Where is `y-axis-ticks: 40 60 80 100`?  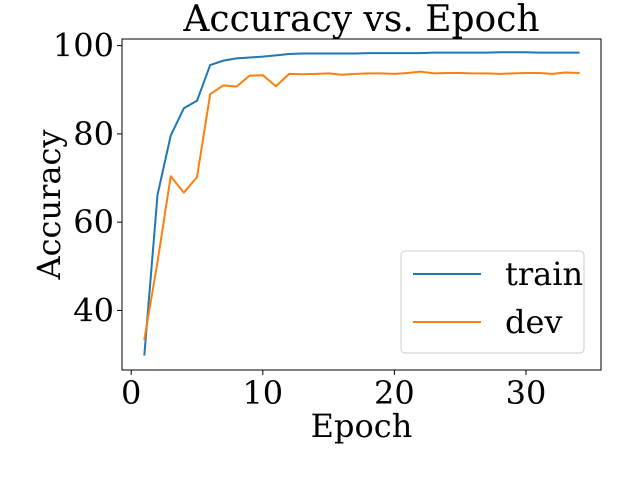 y-axis-ticks: 40 60 80 100 is located at coordinates (87, 178).